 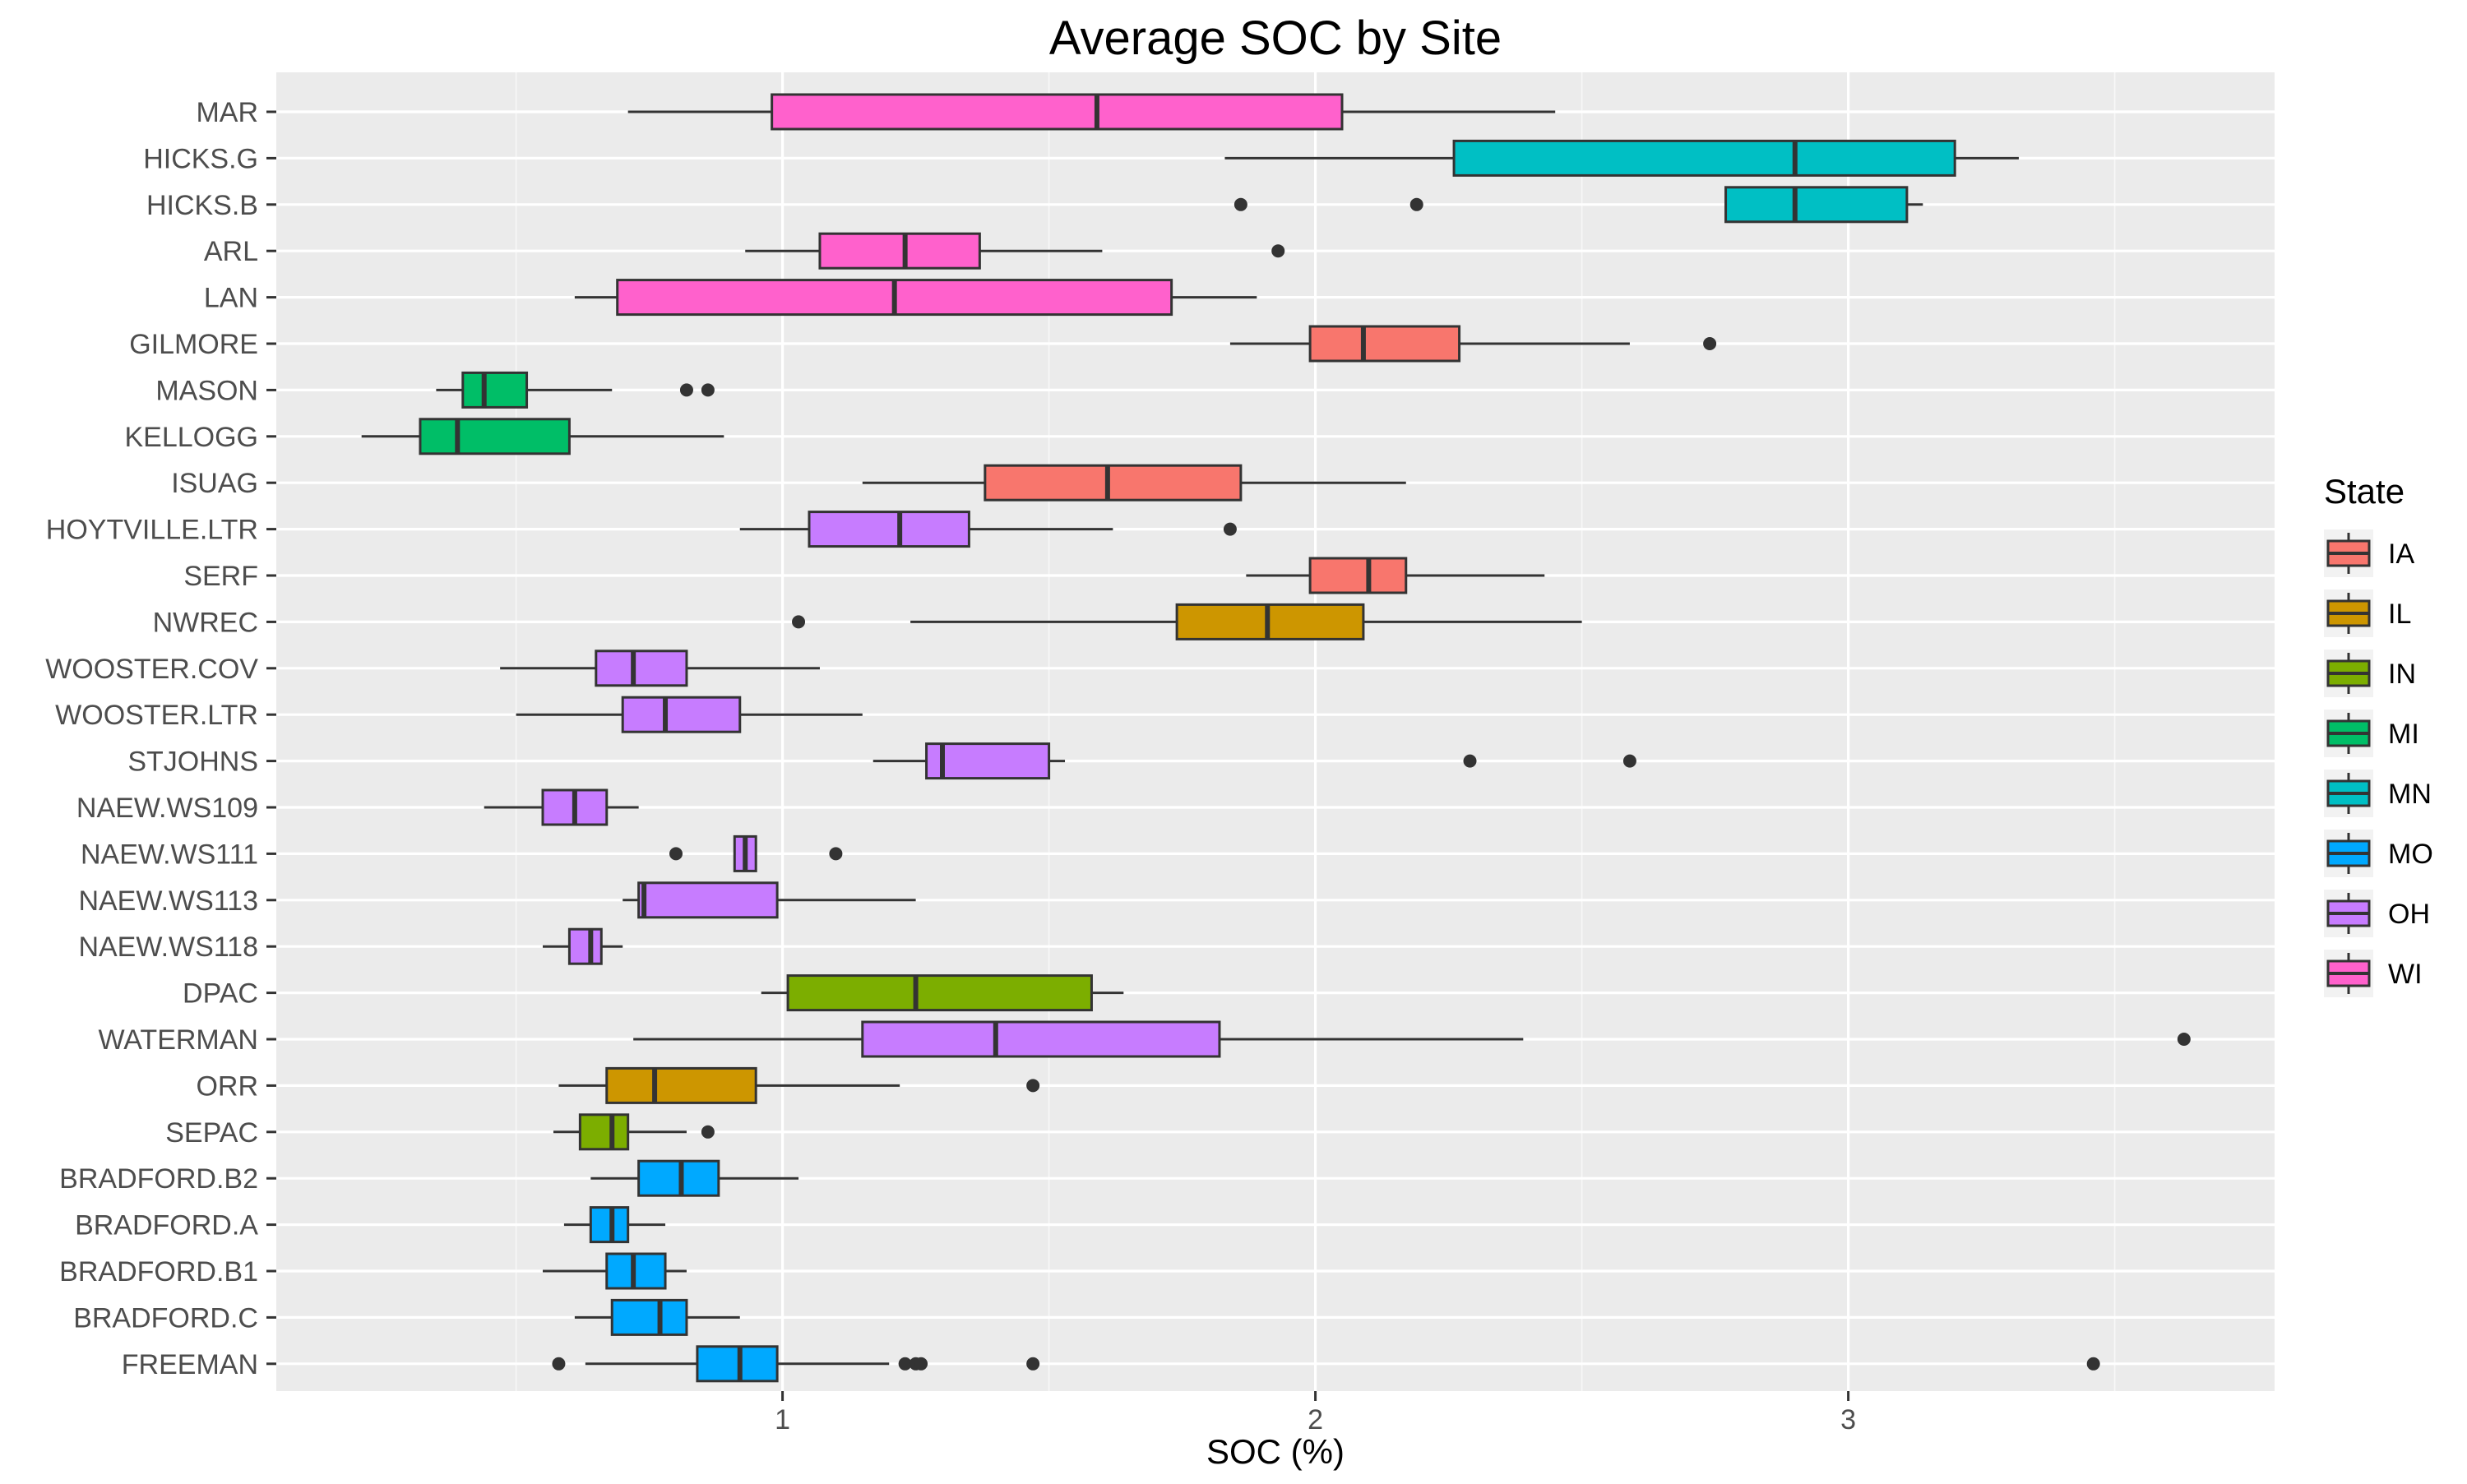 I want to click on y-tick-label: NAEW.WS113, so click(x=168, y=901).